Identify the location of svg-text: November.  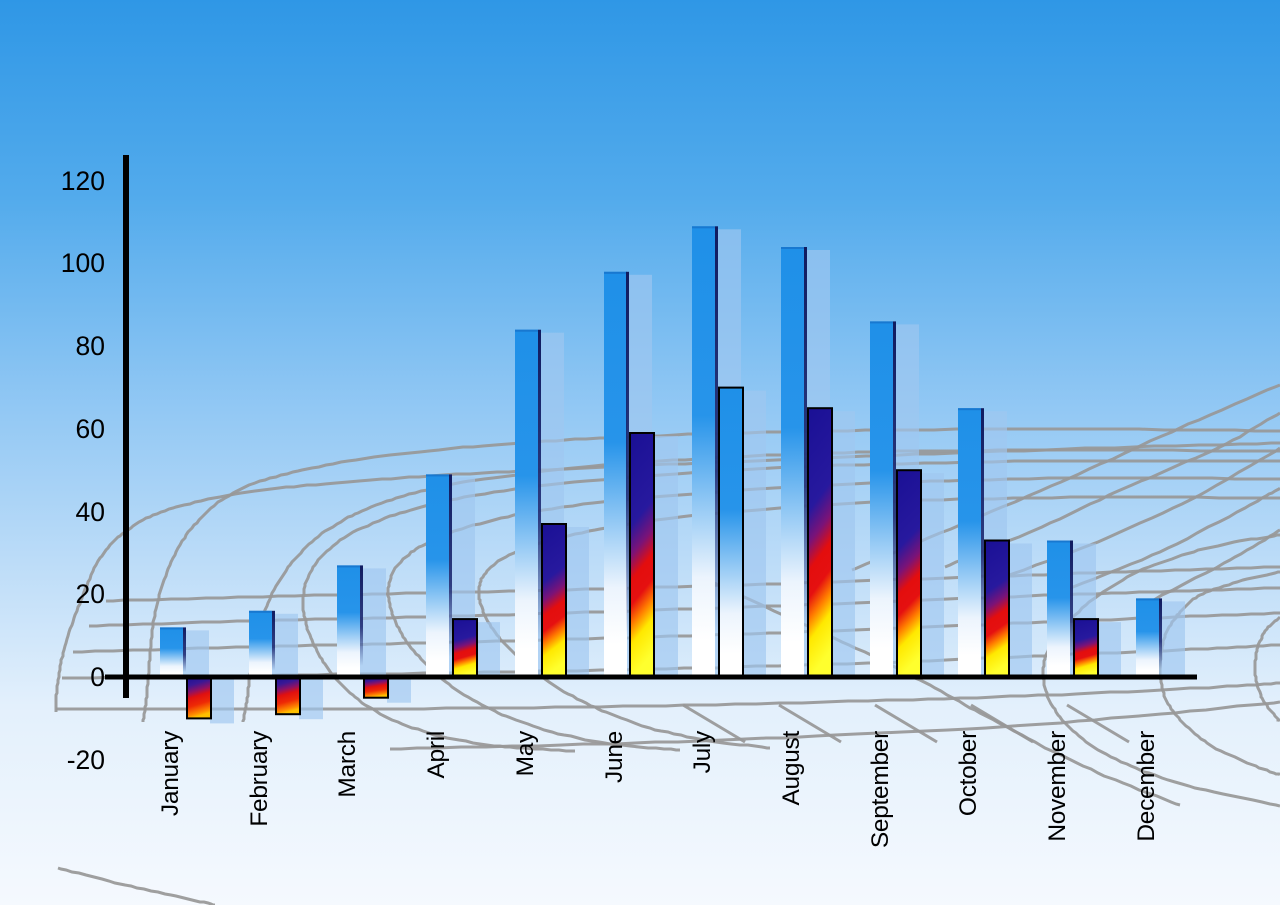
(1057, 786).